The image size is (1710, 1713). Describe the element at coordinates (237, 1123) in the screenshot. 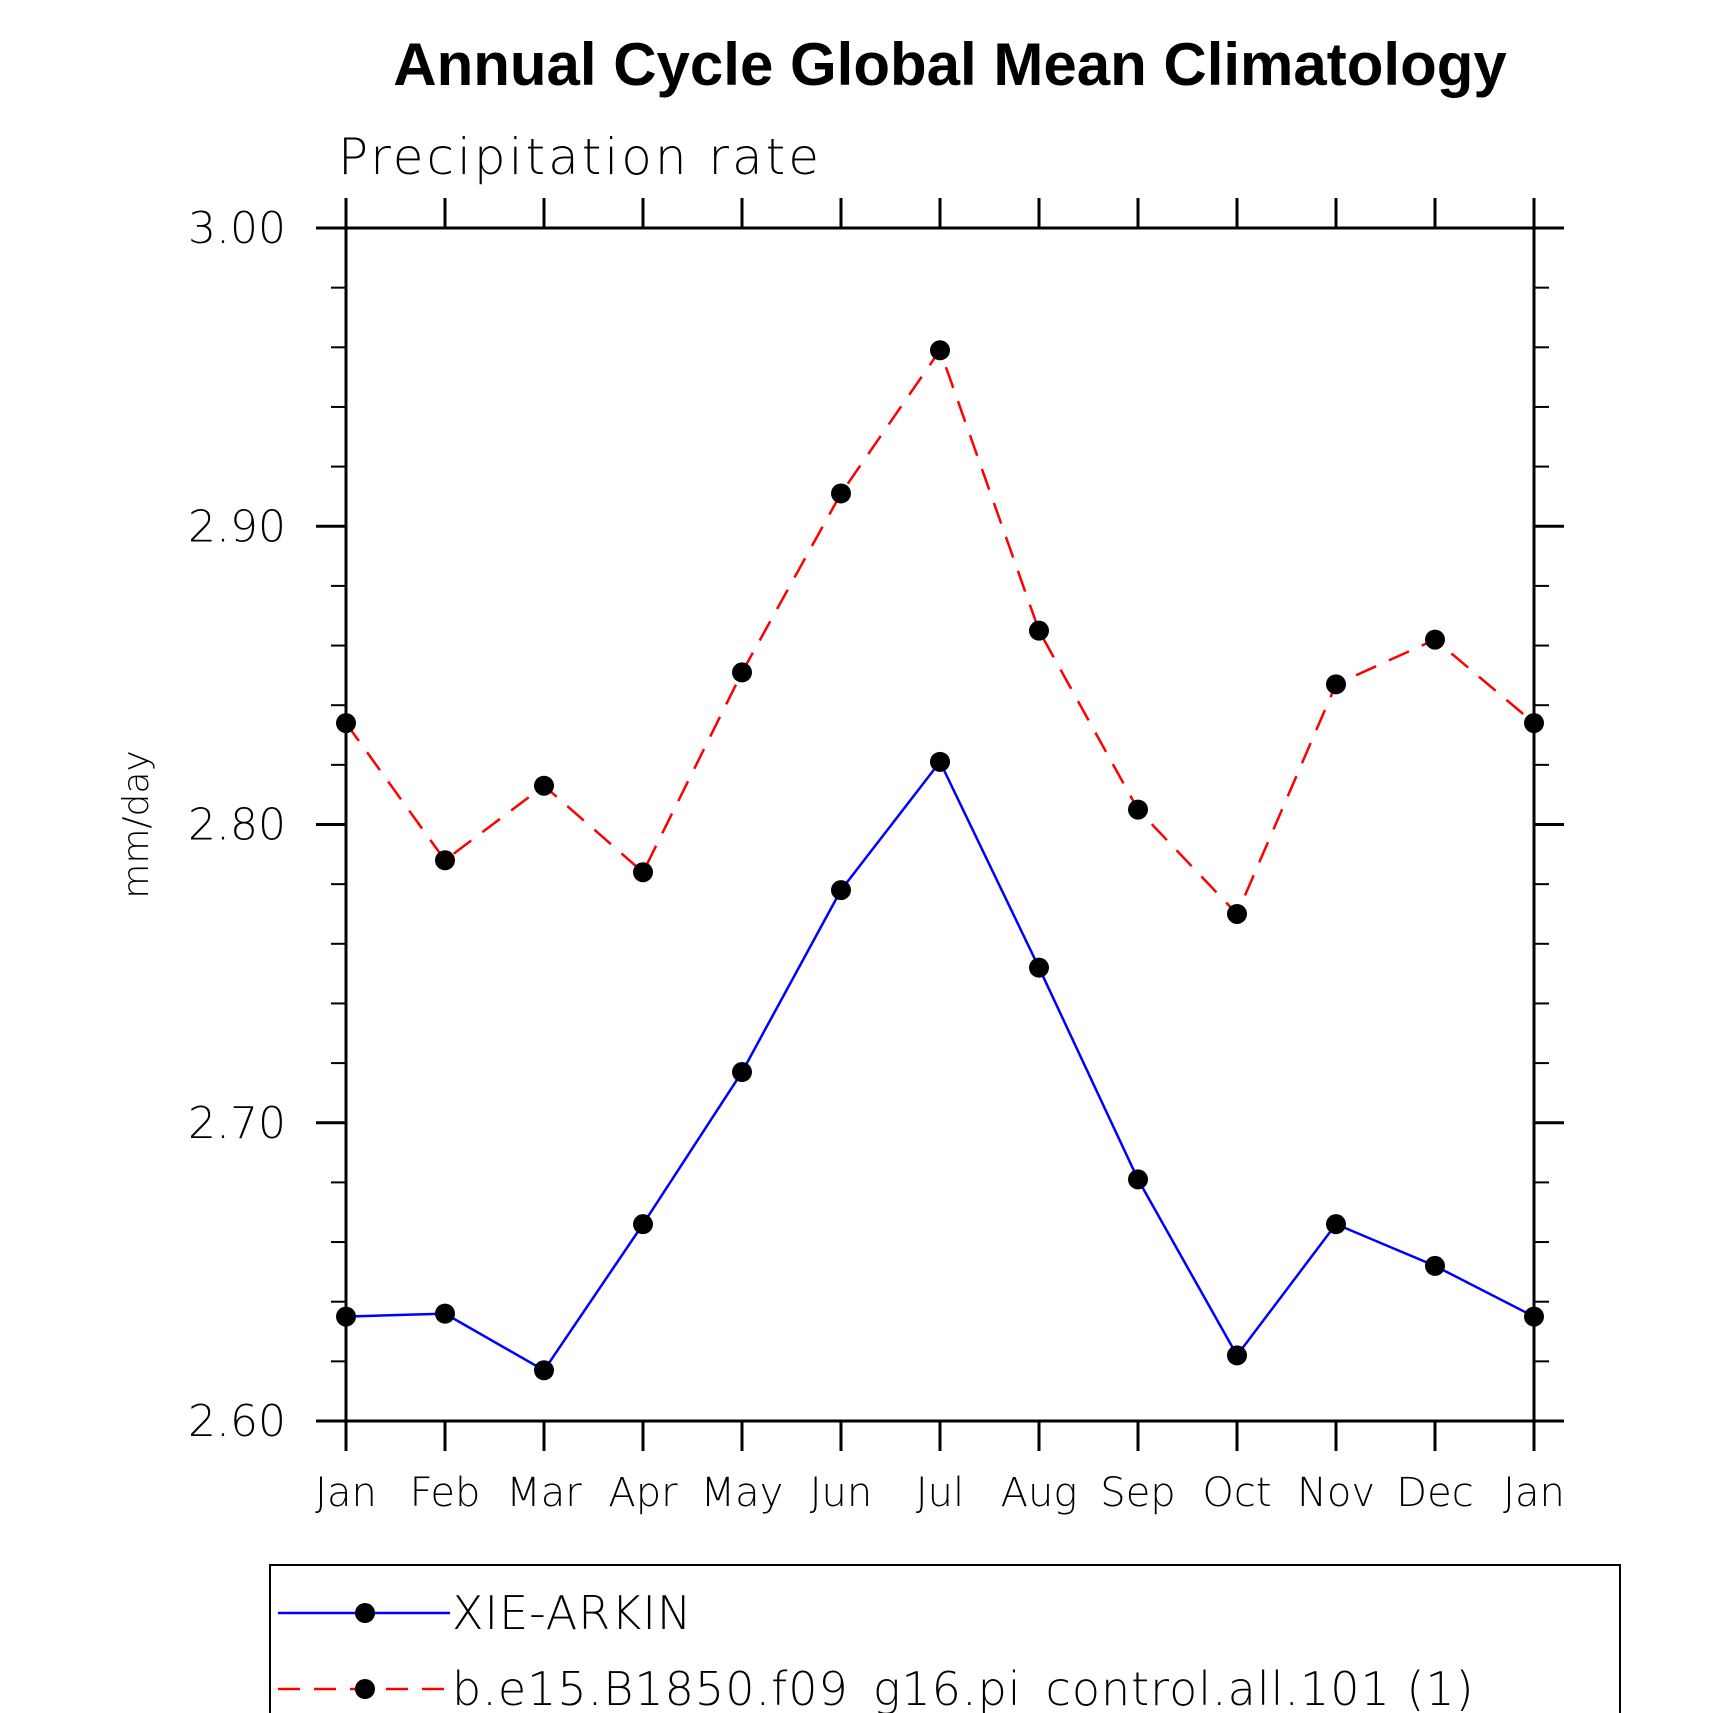

I see `y-tick-label: 2.70` at that location.